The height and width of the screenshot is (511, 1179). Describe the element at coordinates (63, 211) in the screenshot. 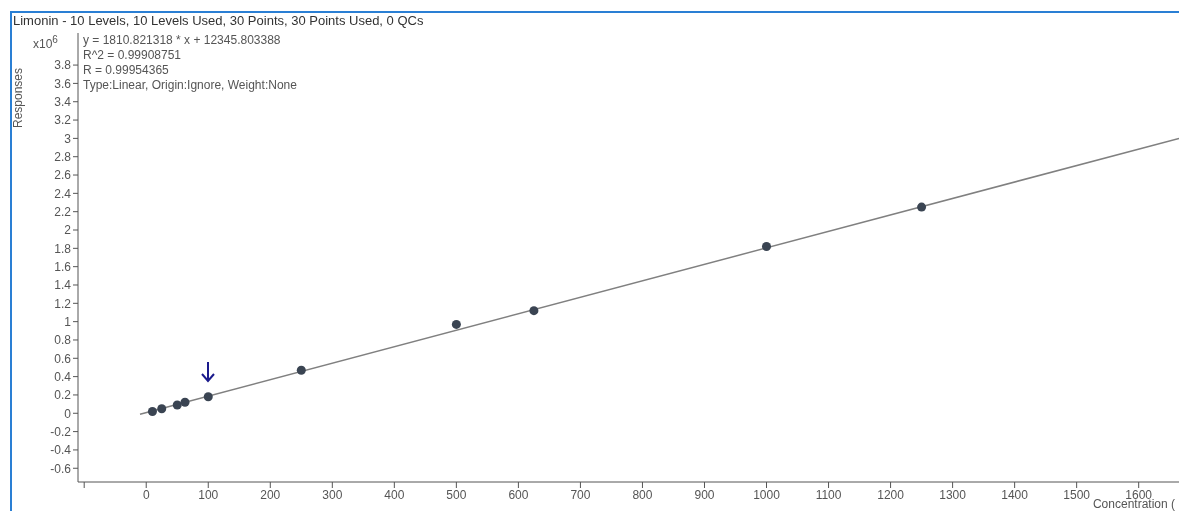

I see `y-tick-label: 2.2` at that location.